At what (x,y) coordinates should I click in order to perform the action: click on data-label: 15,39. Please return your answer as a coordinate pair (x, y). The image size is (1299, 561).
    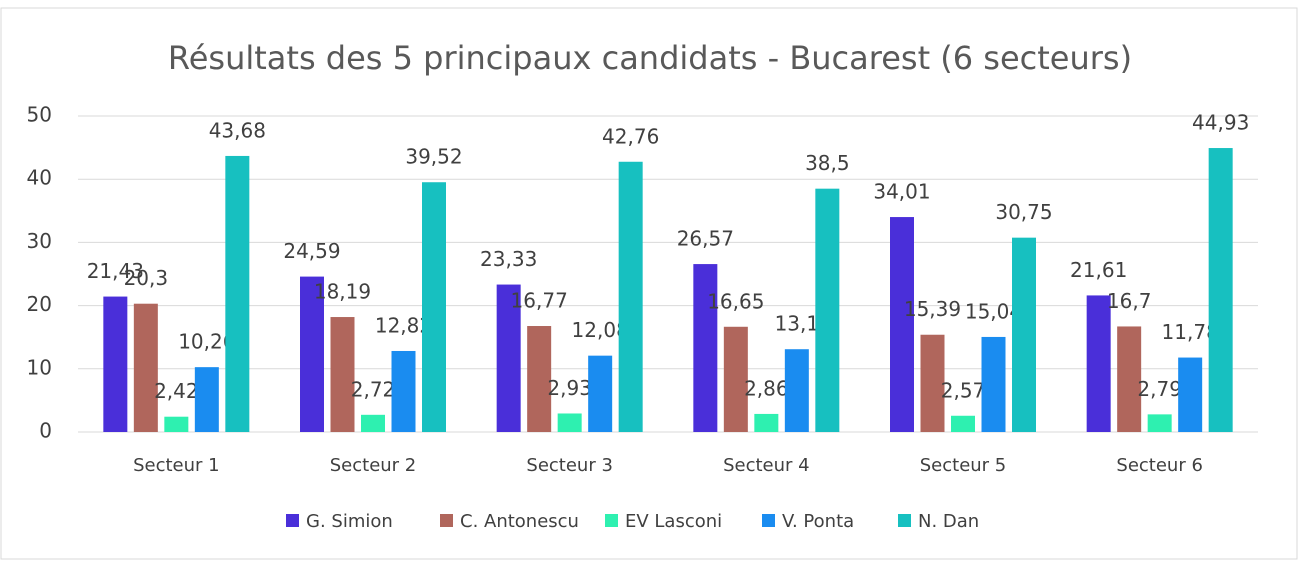
    Looking at the image, I should click on (932, 309).